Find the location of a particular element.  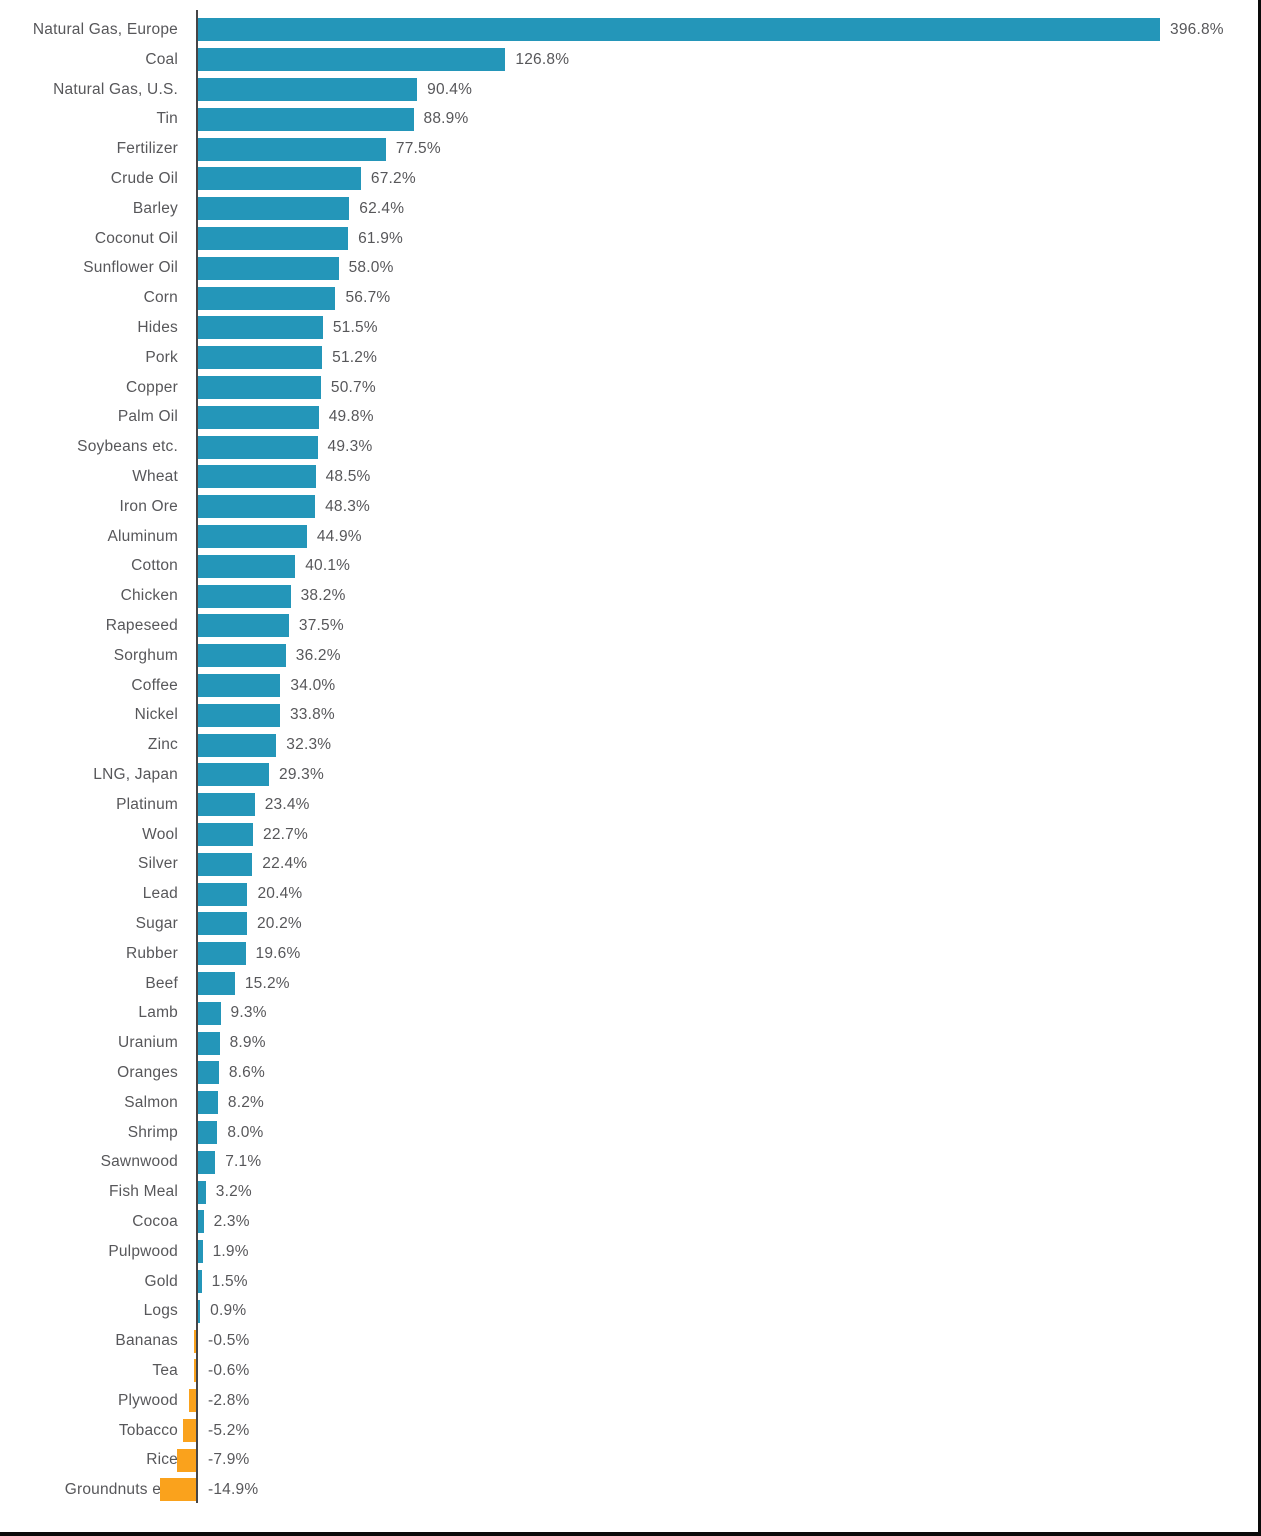

category-label: Sawnwood is located at coordinates (139, 1162).